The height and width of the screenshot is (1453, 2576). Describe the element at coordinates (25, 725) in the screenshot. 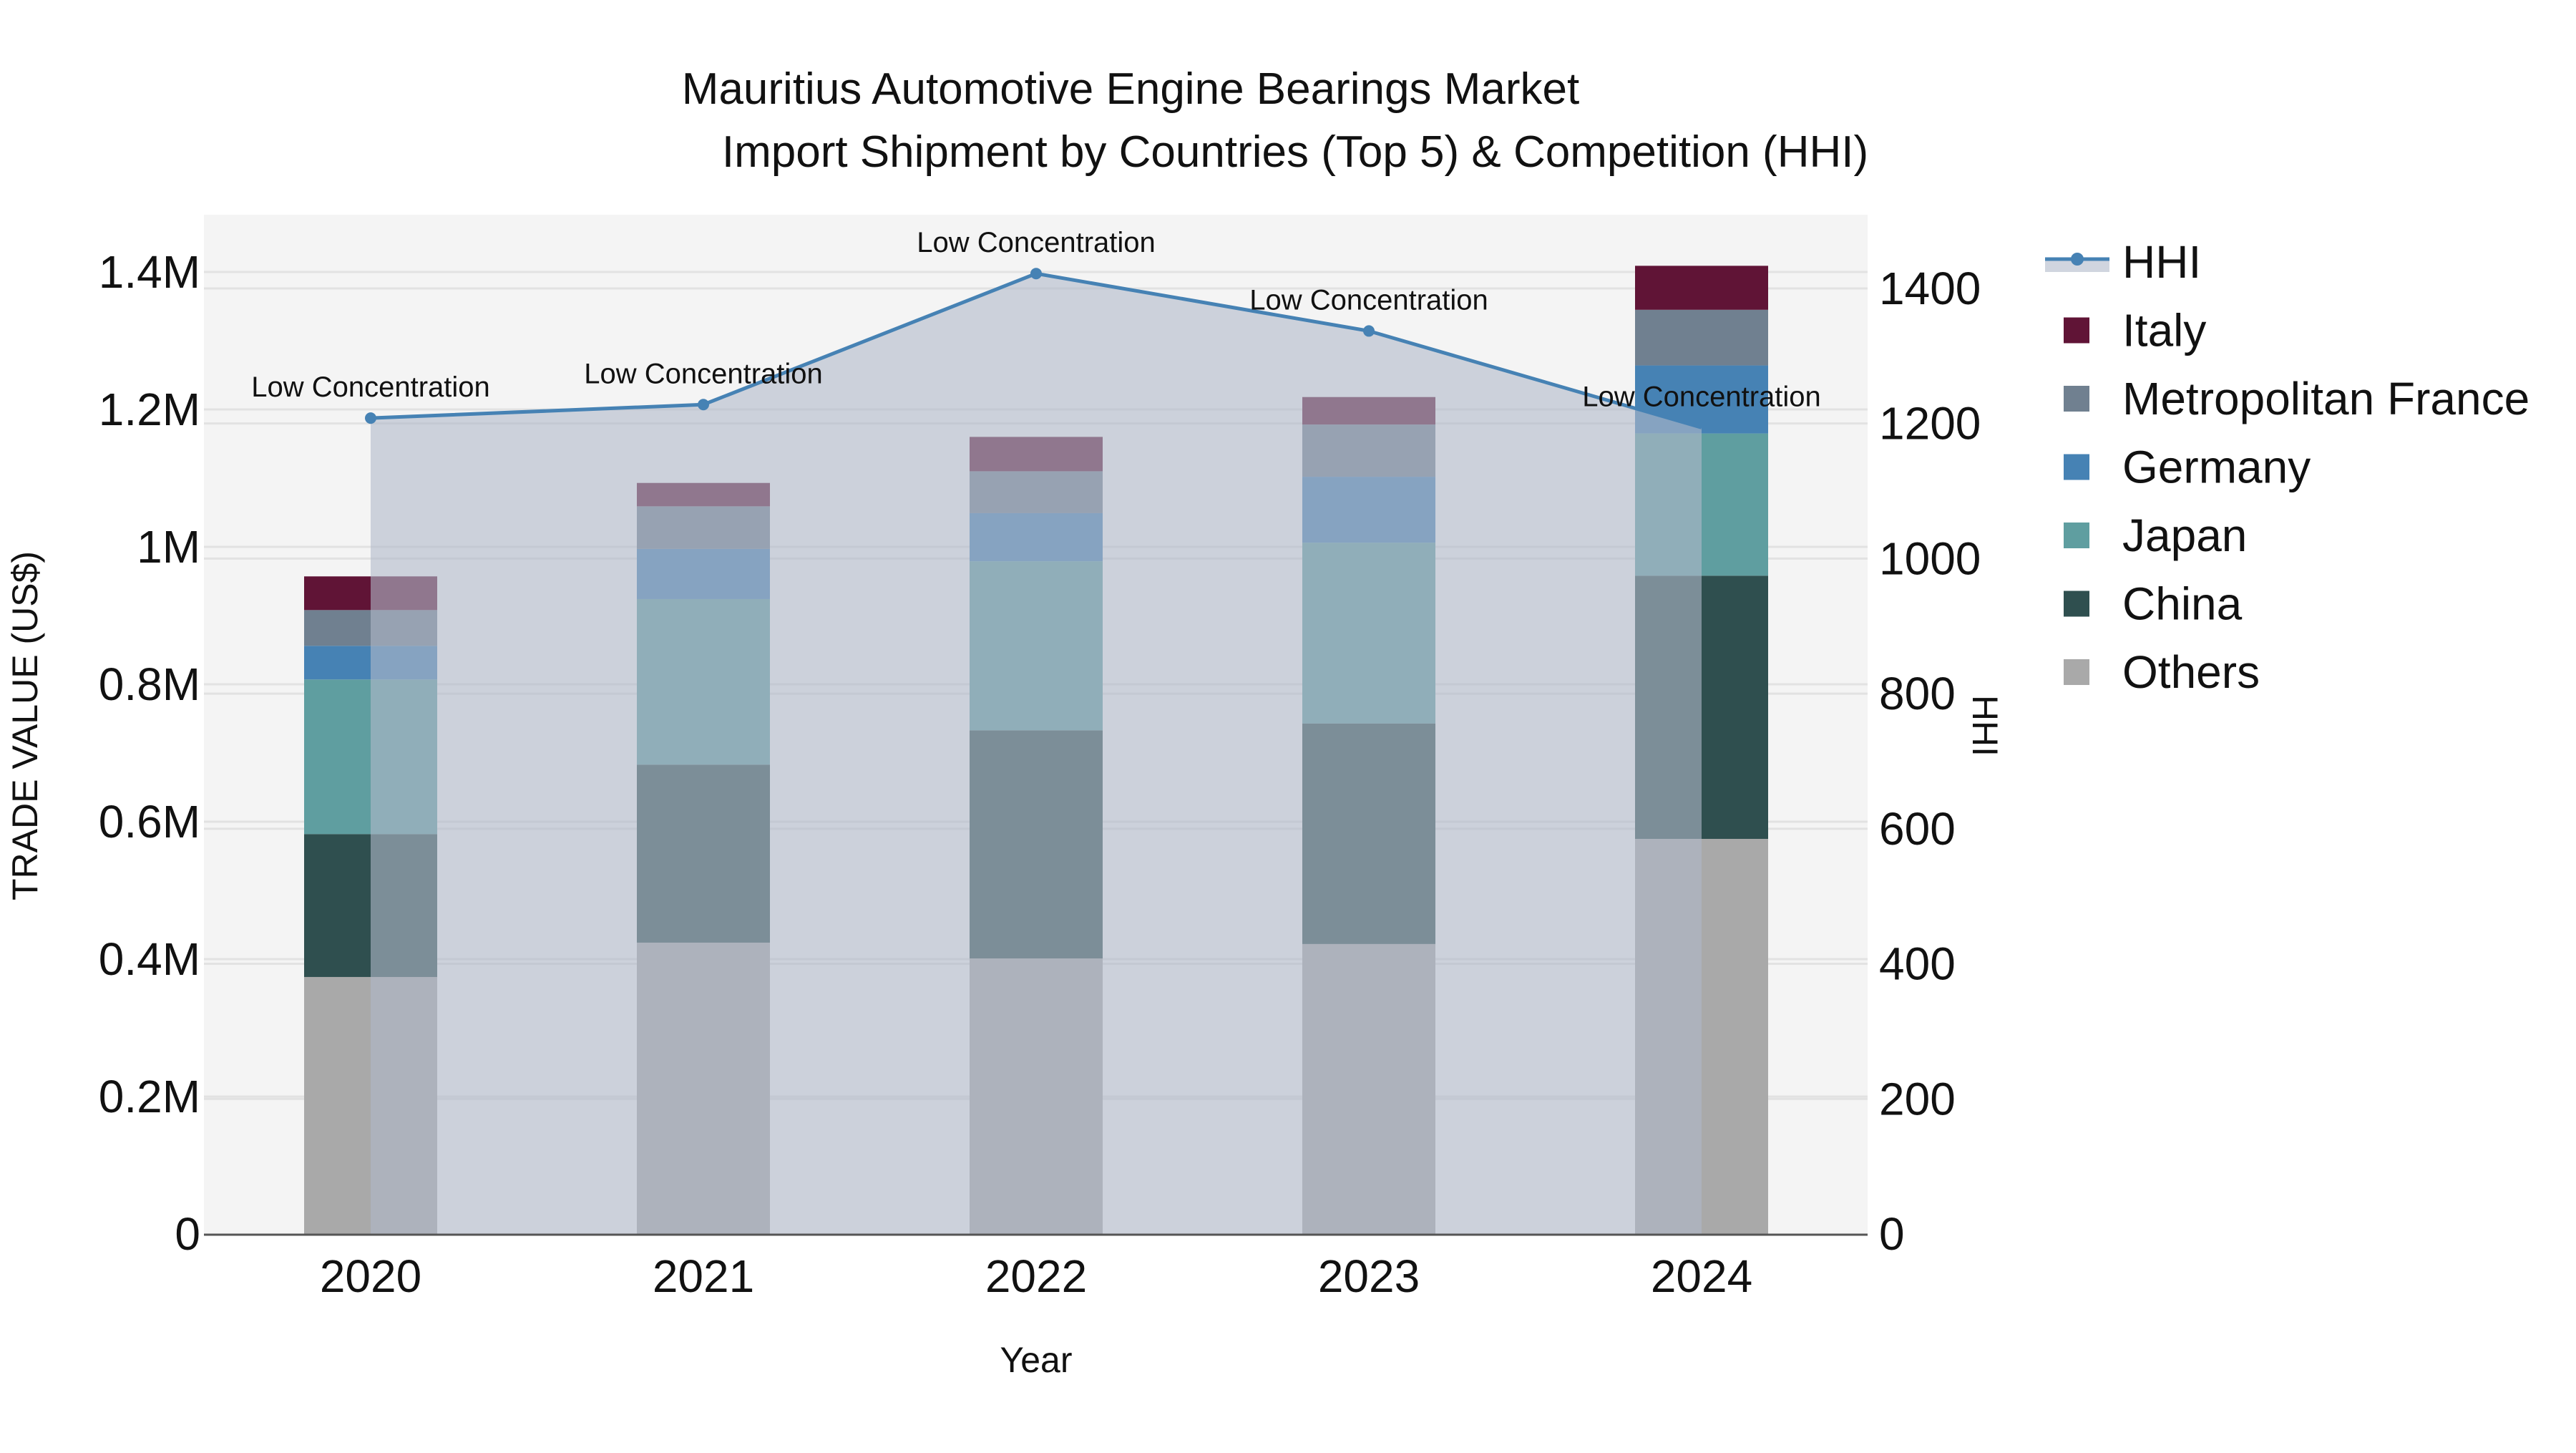

I see `y-axis-title: TRADE VALUE (US$)` at that location.